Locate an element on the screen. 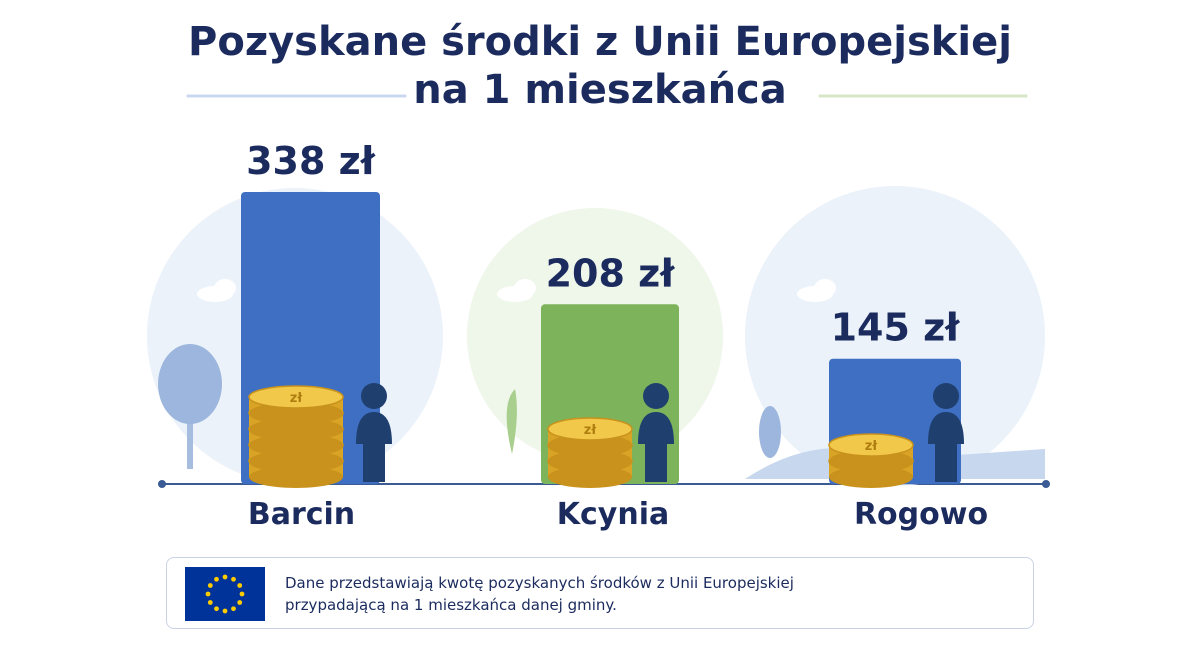  bar-group-kcynia: 208 zł zł Kcynia is located at coordinates (595, 370).